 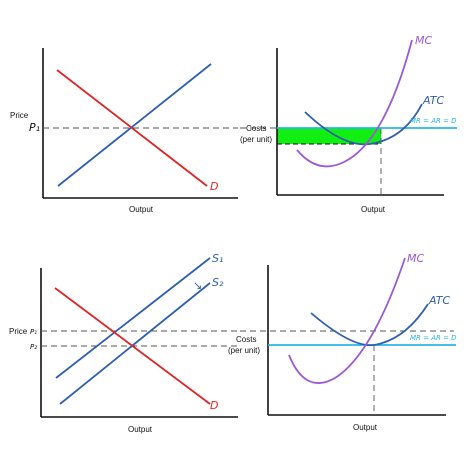 I want to click on market-bottom-ylabel: Price, so click(x=18, y=331).